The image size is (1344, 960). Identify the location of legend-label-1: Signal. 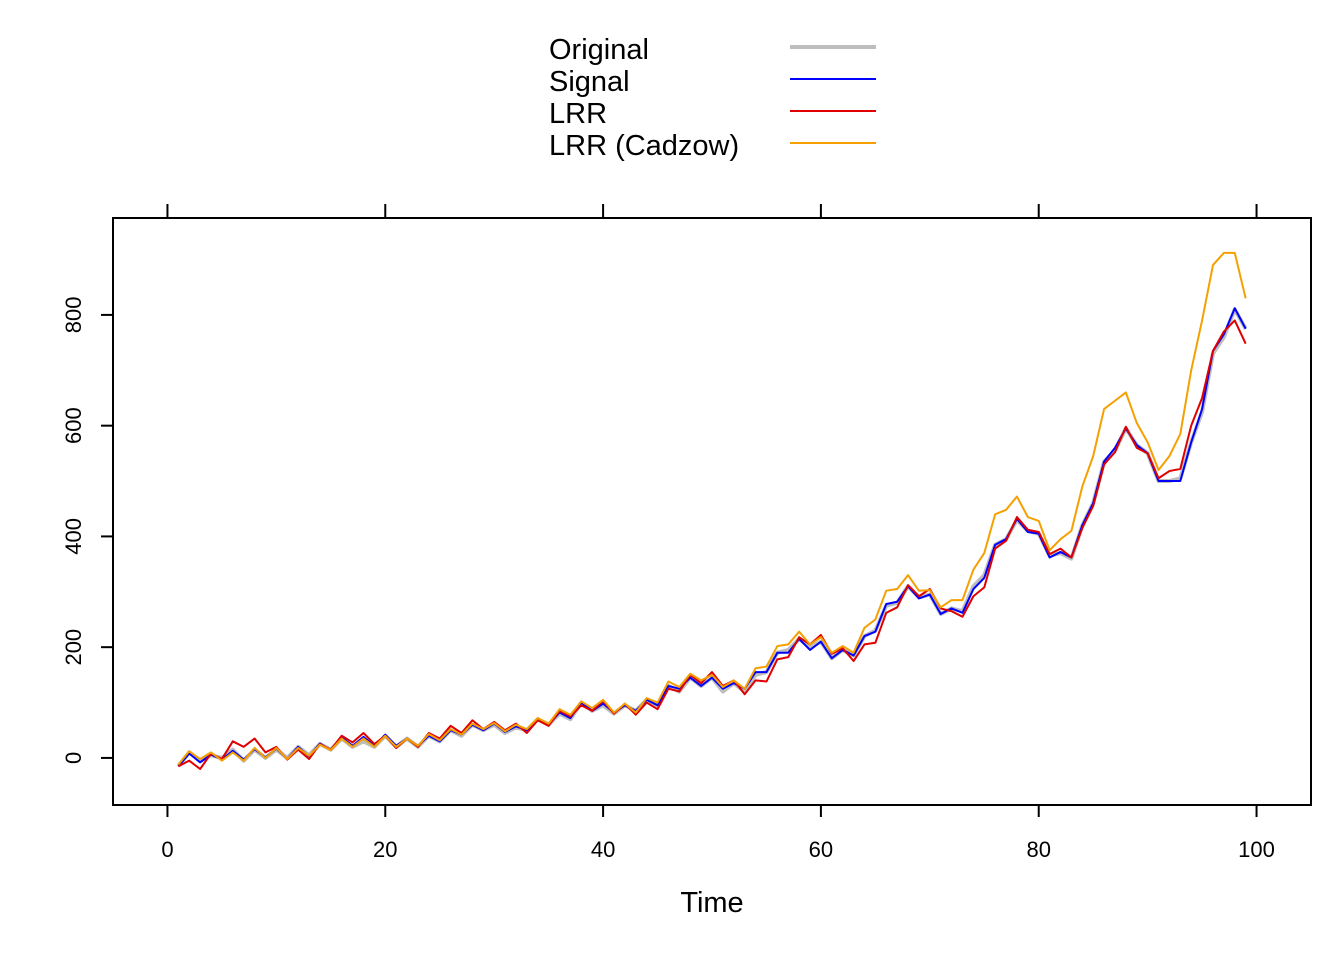
(589, 82).